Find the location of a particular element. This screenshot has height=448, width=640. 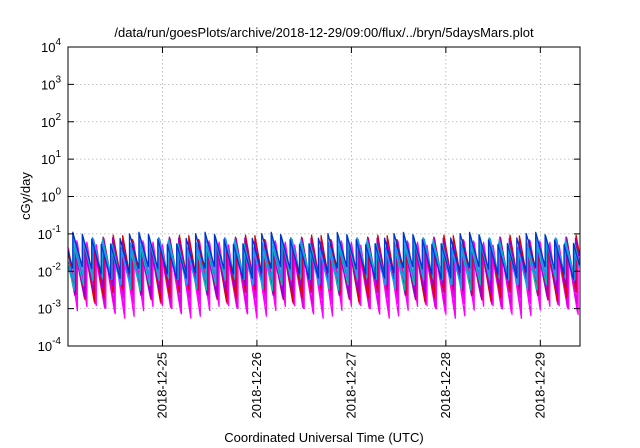

y-tick-label: 10⁻² is located at coordinates (50, 270).